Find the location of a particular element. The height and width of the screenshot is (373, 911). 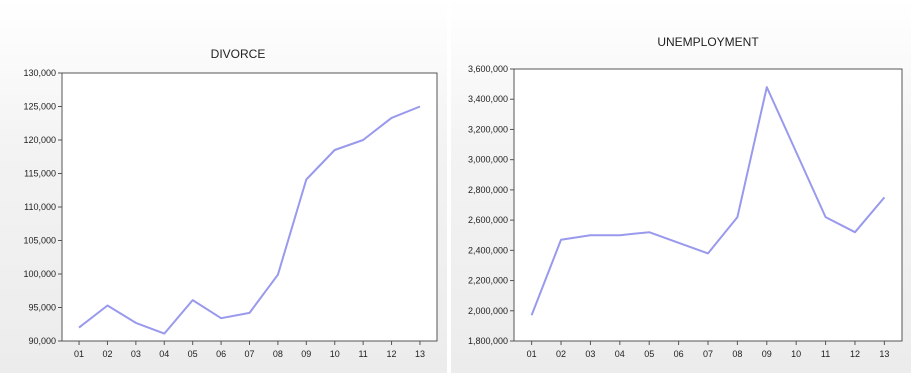

unemployment-x-tick-label: 05 is located at coordinates (649, 354).